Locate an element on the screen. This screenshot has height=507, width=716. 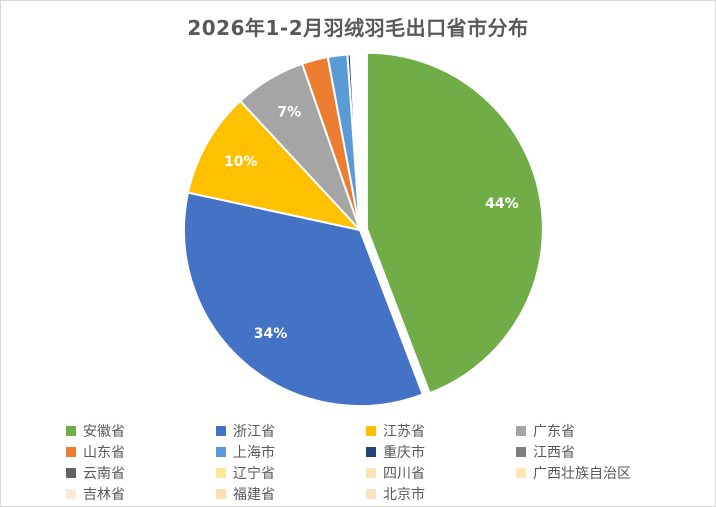
legend-label: 广西壮族自治区 is located at coordinates (582, 474).